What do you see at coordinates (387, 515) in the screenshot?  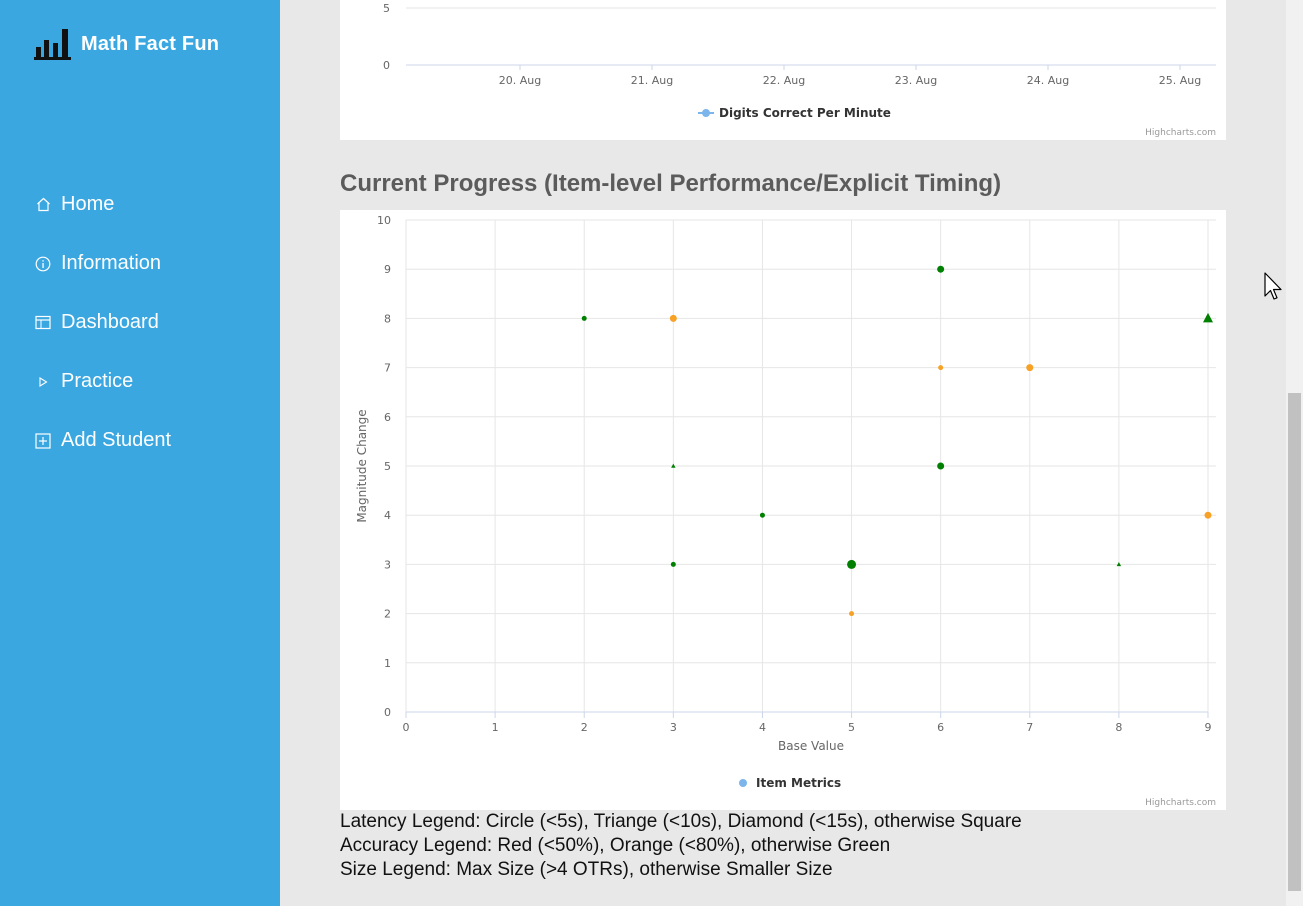 I see `y-tick-label: 4` at bounding box center [387, 515].